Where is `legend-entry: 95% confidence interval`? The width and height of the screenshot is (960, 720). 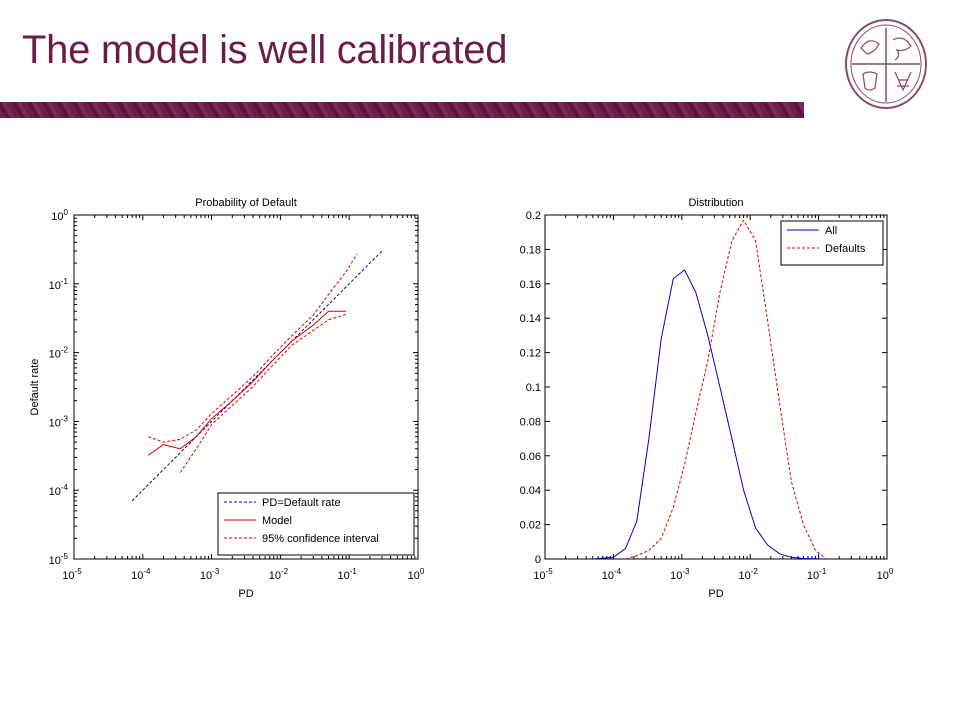
legend-entry: 95% confidence interval is located at coordinates (320, 539).